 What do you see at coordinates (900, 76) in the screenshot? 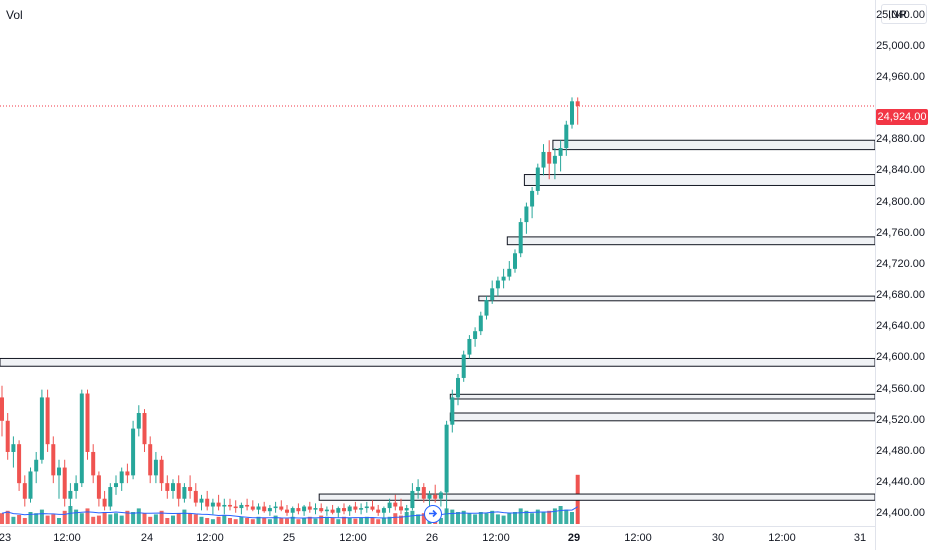
I see `price-axis-label: 24,960.00` at bounding box center [900, 76].